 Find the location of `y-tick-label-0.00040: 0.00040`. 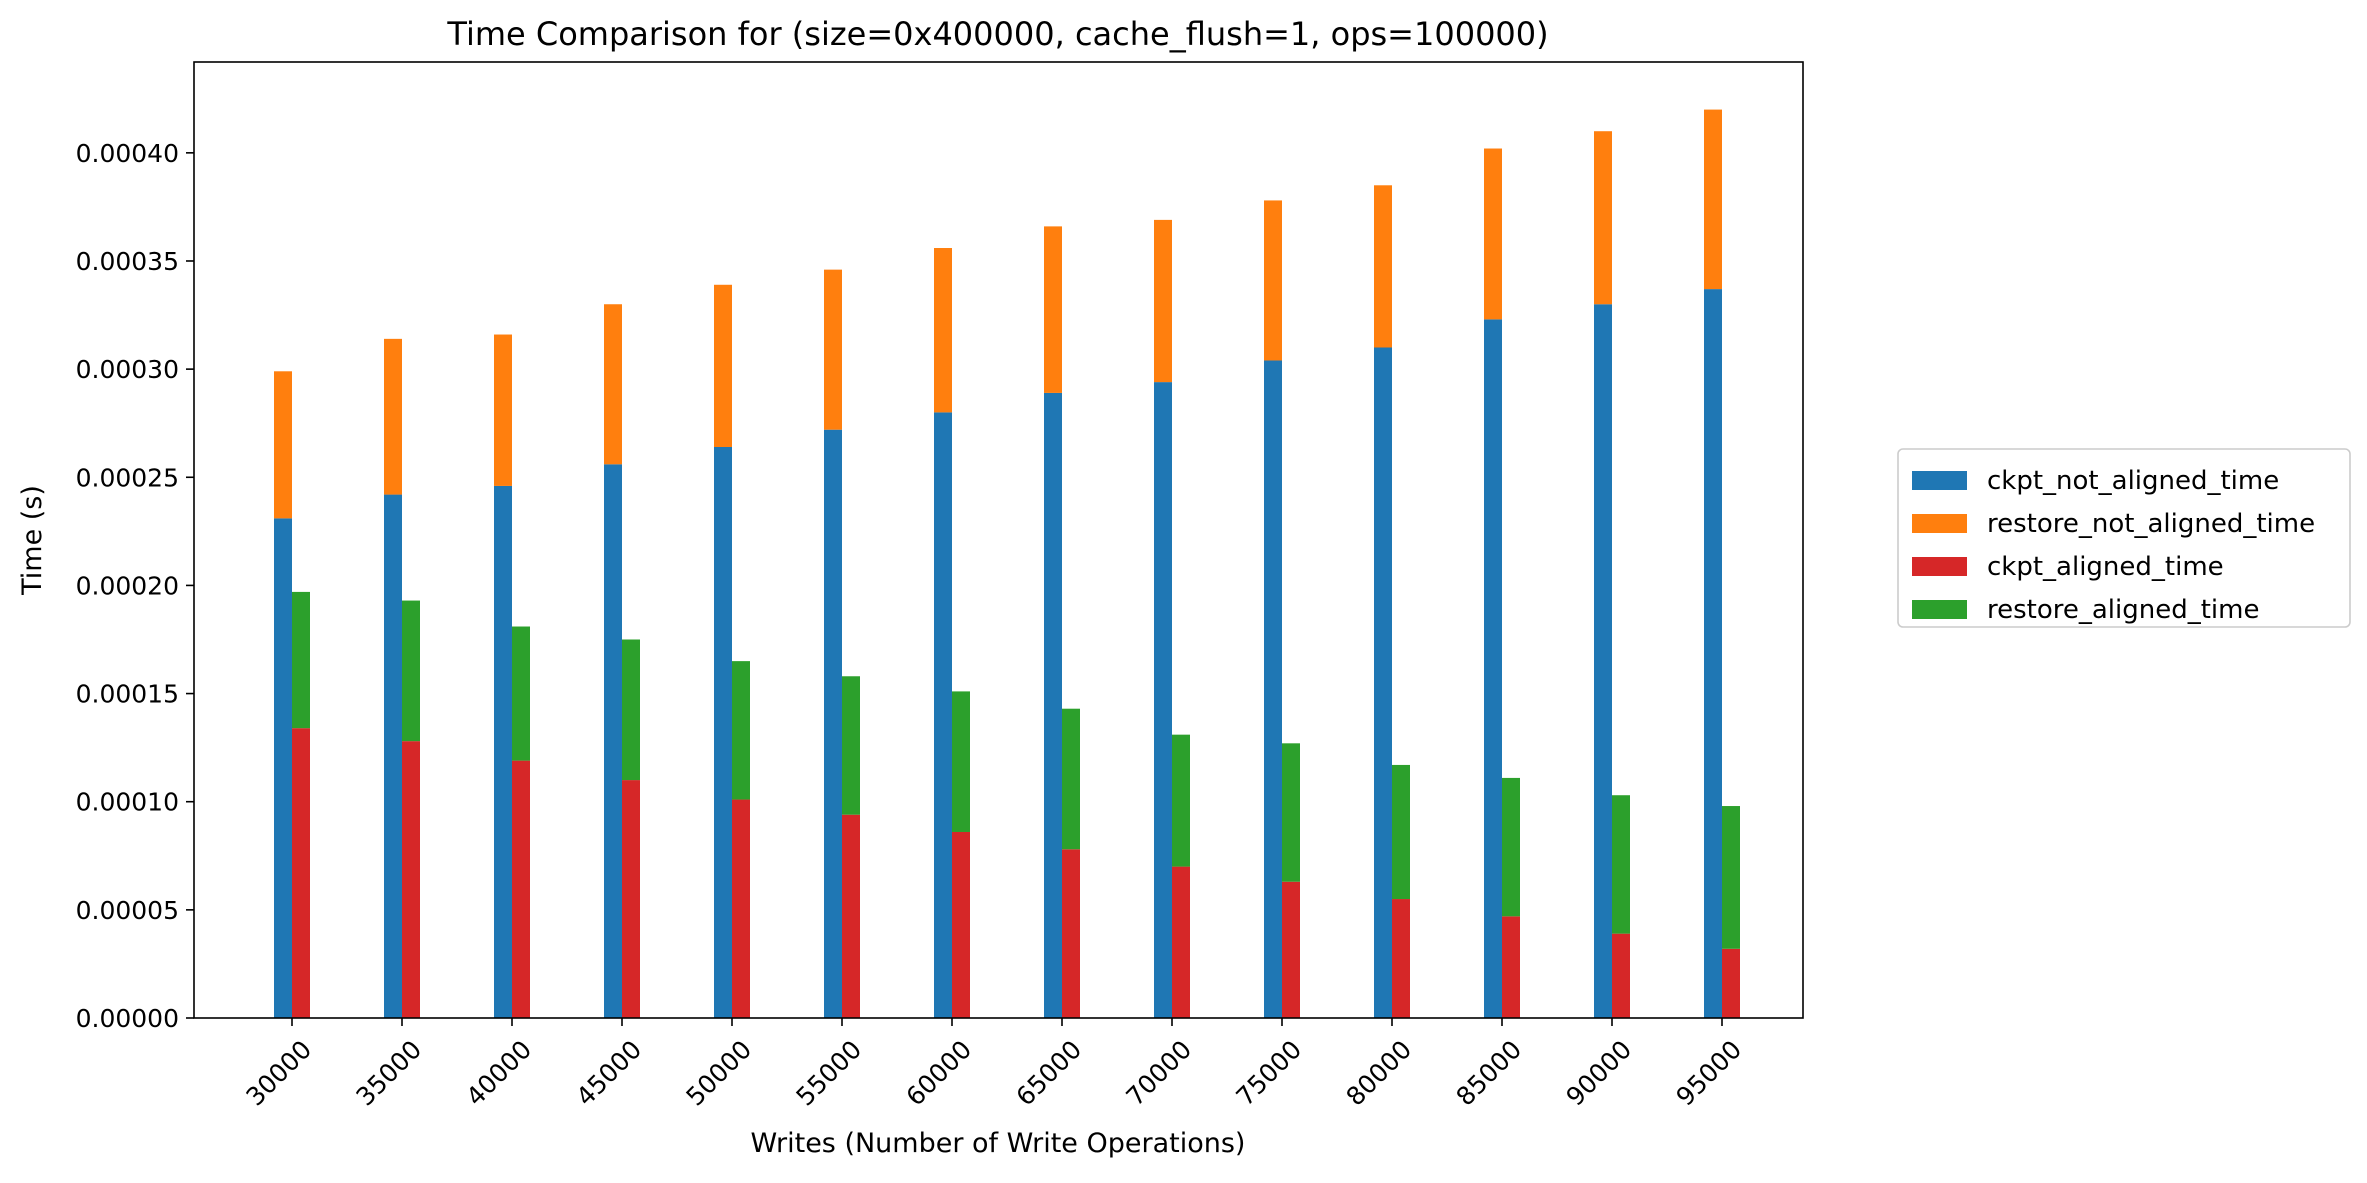

y-tick-label-0.00040: 0.00040 is located at coordinates (127, 153).